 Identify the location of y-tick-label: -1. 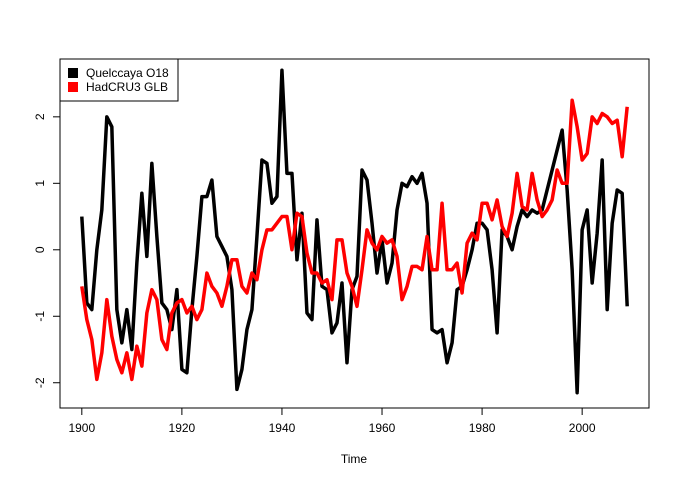
(40, 316).